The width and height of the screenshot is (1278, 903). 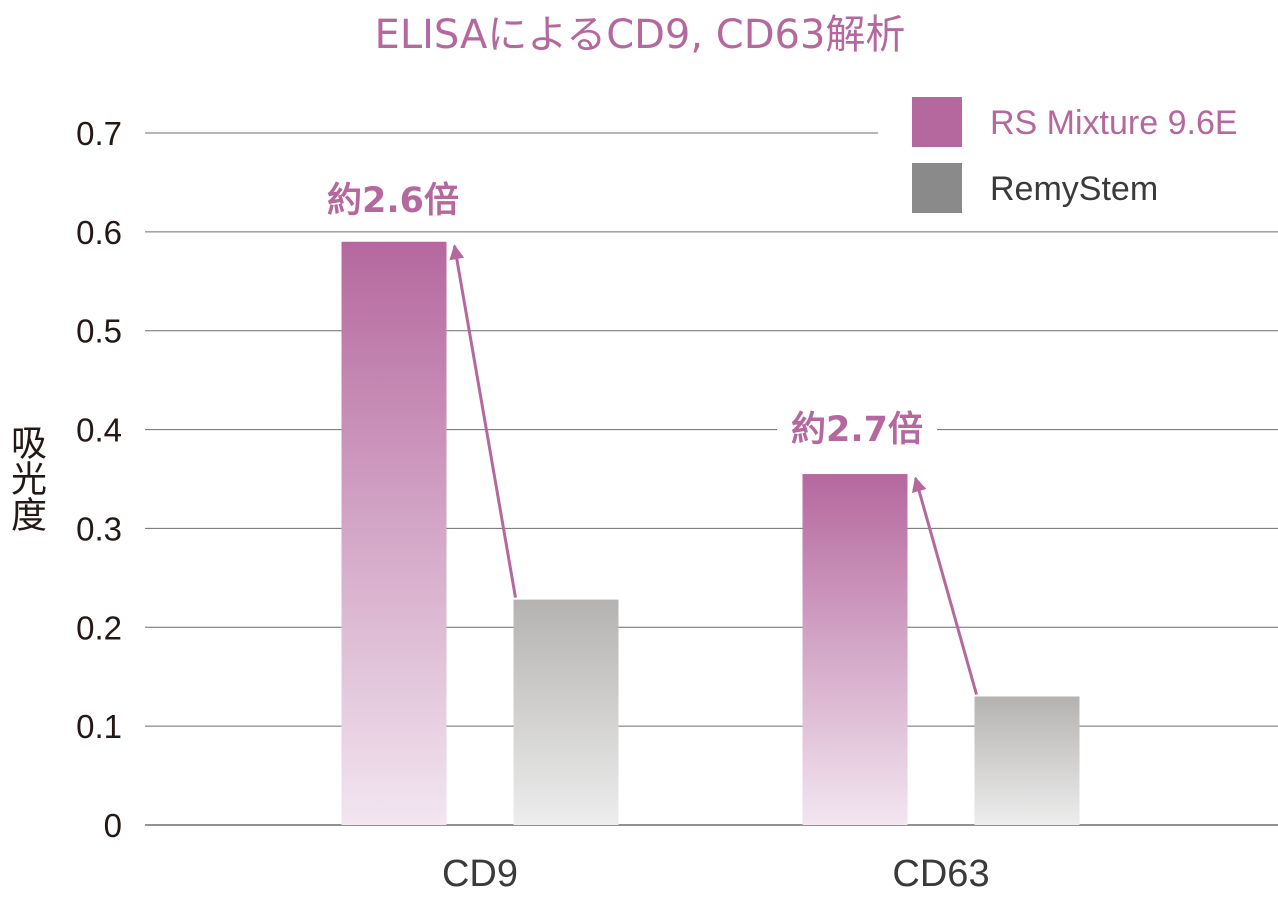 What do you see at coordinates (99, 133) in the screenshot?
I see `y-tick-label: 0.7` at bounding box center [99, 133].